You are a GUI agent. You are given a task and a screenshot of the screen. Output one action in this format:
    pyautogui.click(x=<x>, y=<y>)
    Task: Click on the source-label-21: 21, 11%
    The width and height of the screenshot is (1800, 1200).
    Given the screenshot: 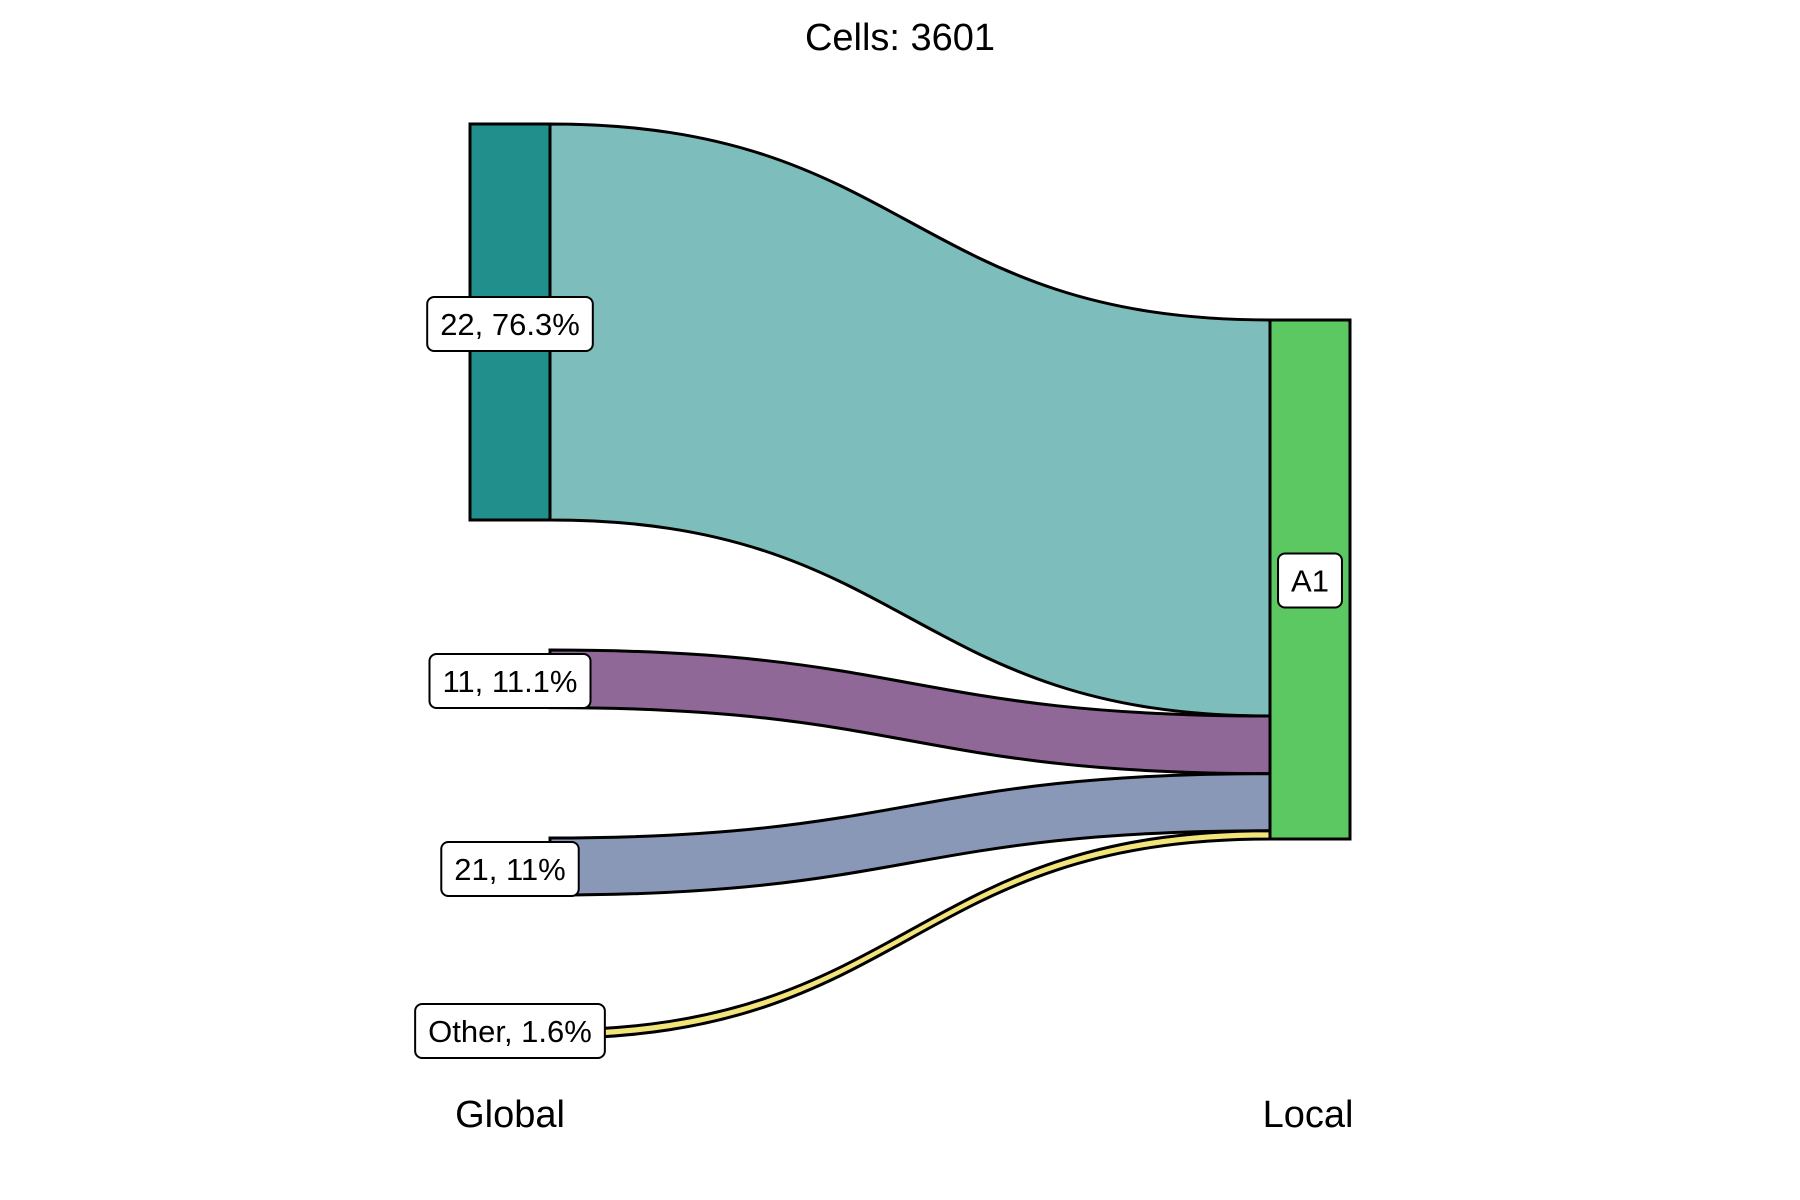 What is the action you would take?
    pyautogui.click(x=510, y=869)
    